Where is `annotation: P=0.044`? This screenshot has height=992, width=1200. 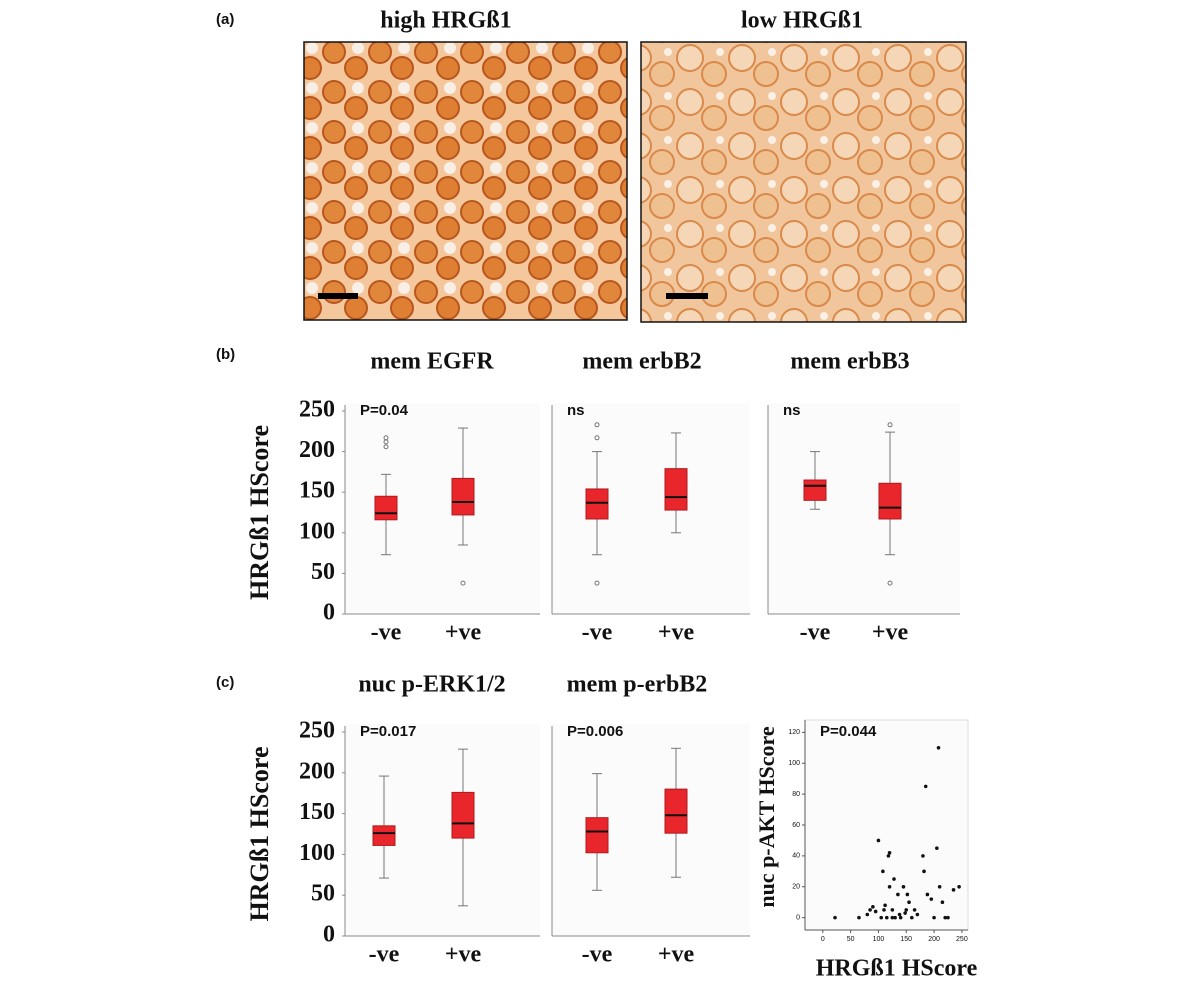
annotation: P=0.044 is located at coordinates (848, 731).